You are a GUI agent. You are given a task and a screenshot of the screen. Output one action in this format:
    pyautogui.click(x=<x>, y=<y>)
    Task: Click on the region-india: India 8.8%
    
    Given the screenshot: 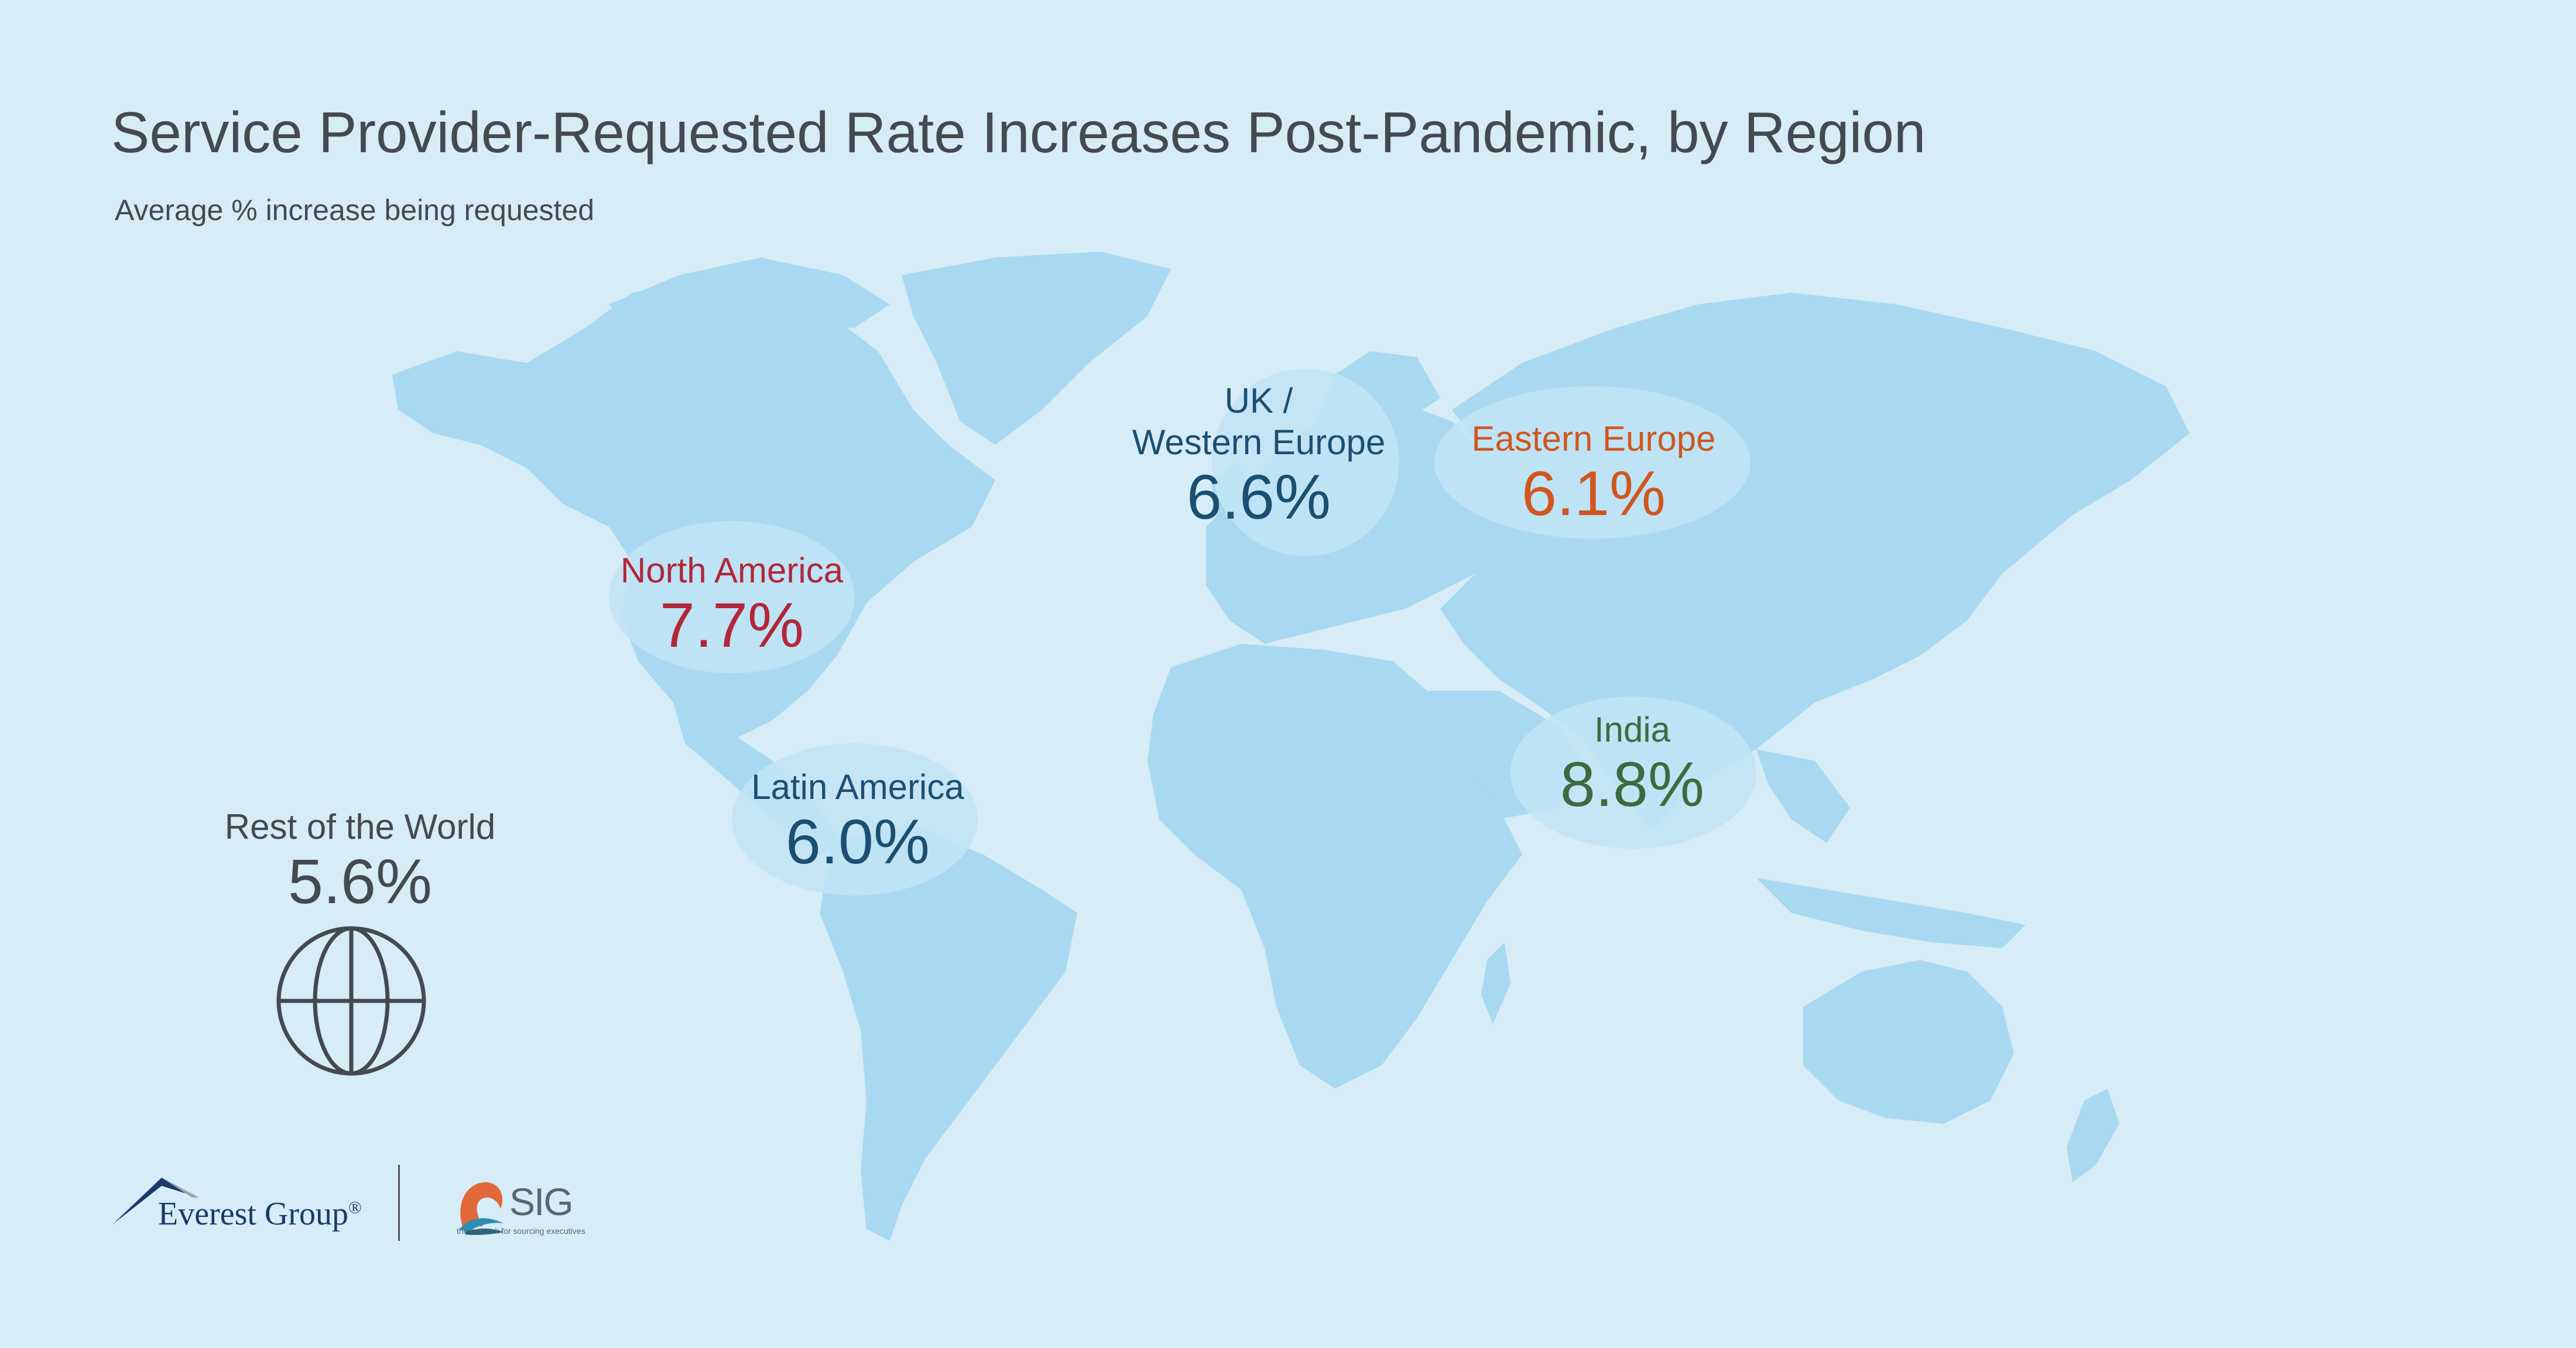 What is the action you would take?
    pyautogui.click(x=1632, y=763)
    